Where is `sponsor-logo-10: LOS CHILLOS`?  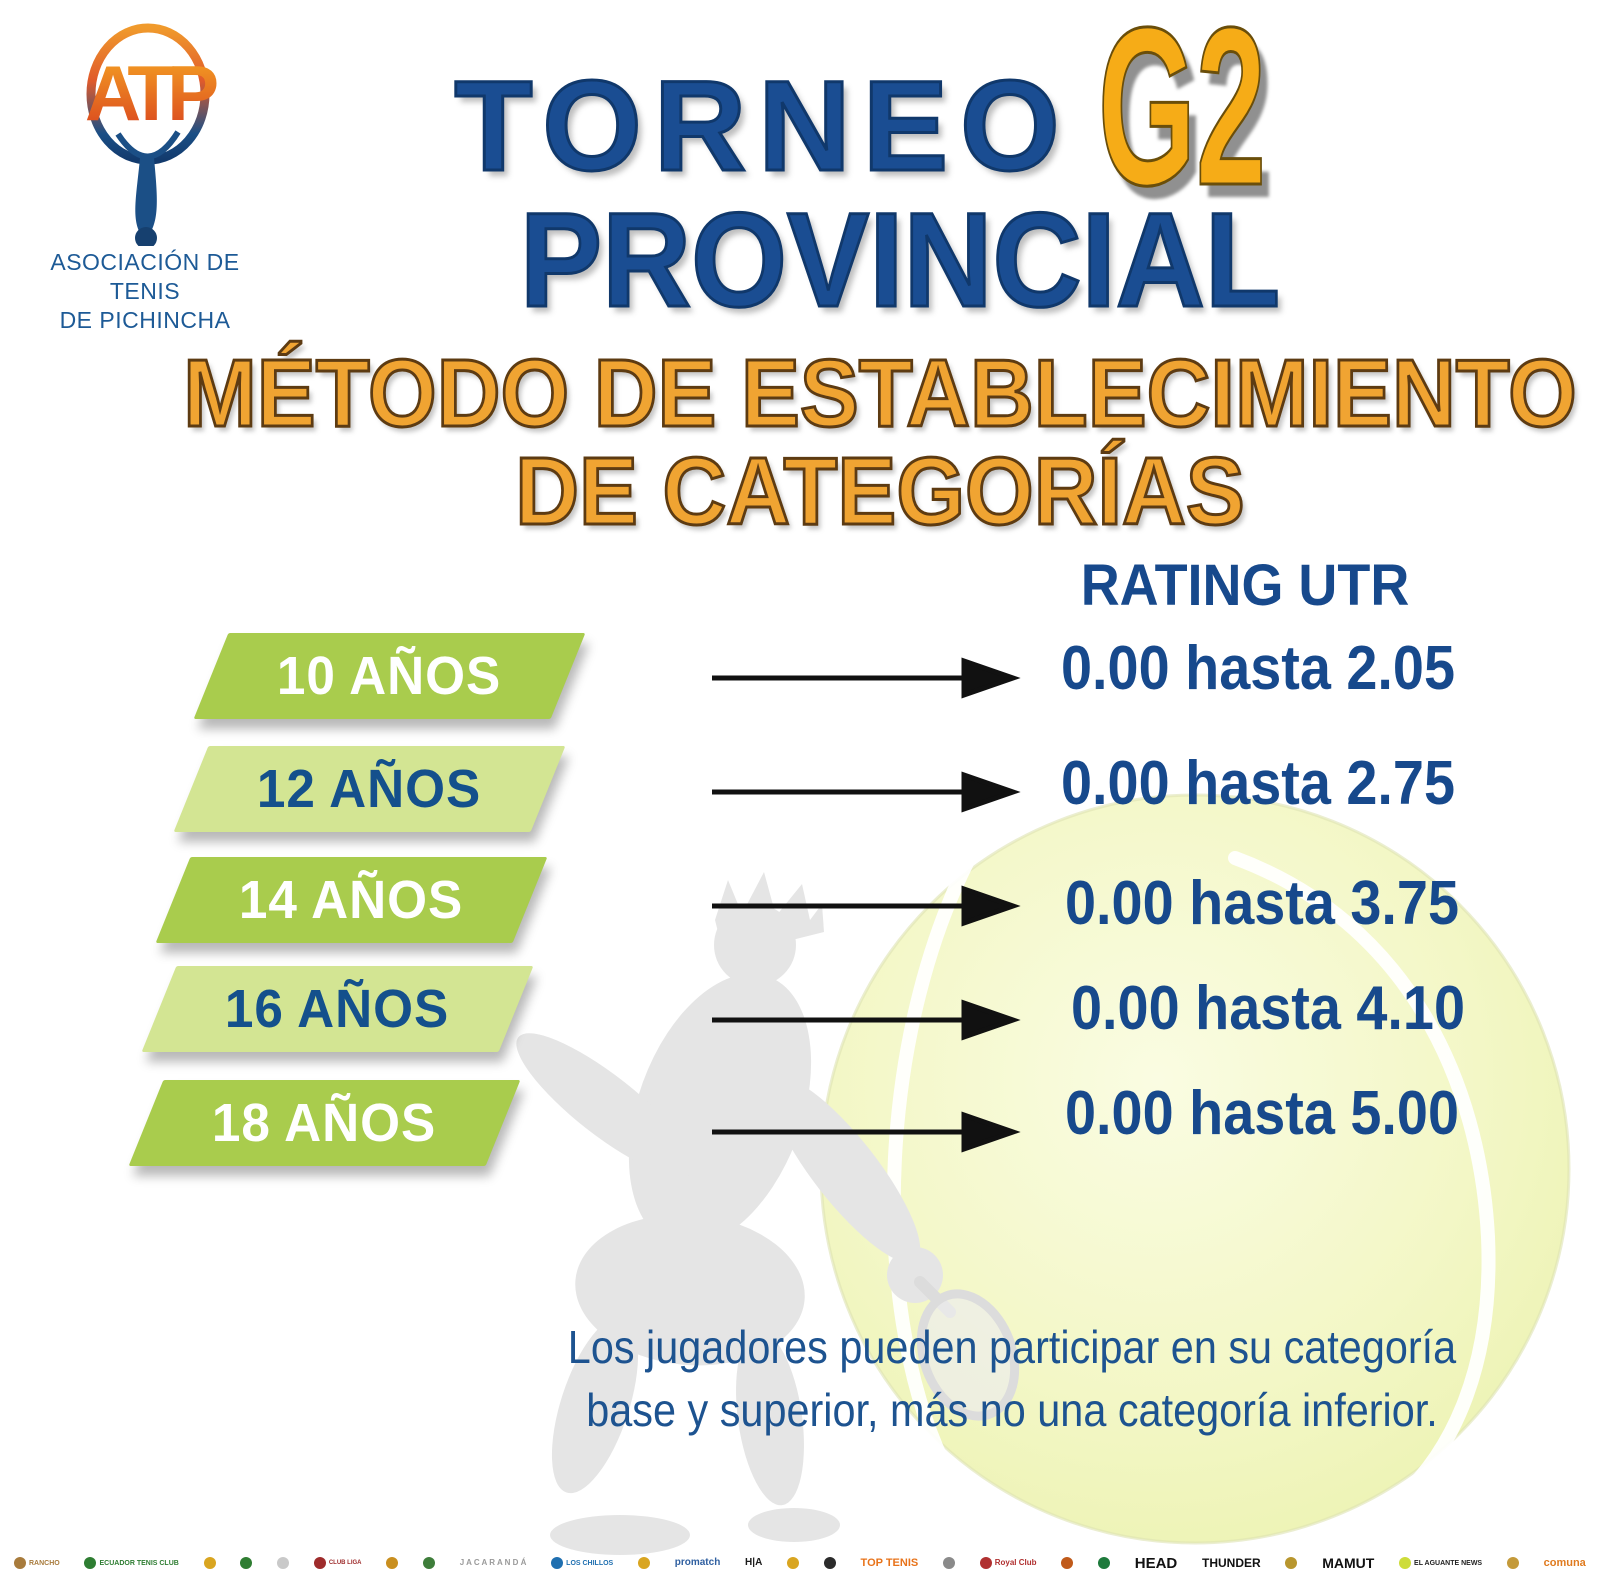 sponsor-logo-10: LOS CHILLOS is located at coordinates (582, 1563).